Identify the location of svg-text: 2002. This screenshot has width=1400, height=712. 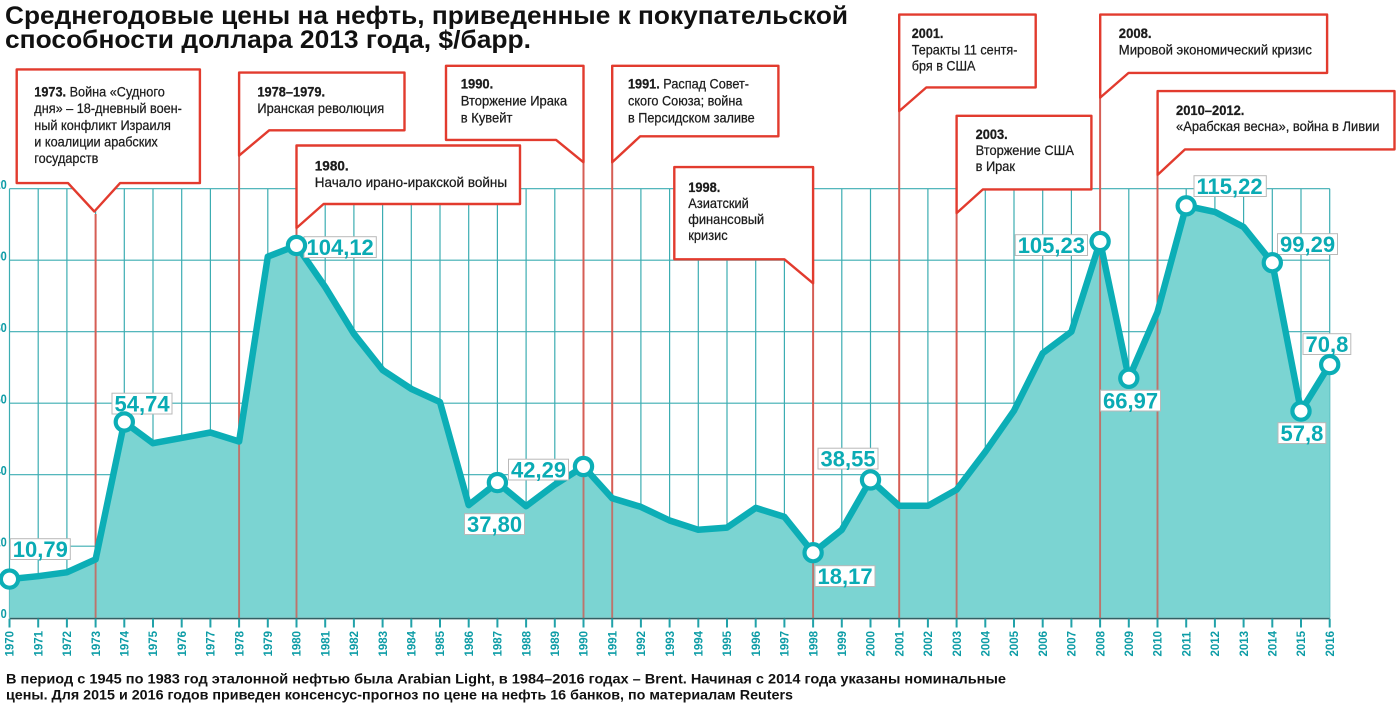
(929, 644).